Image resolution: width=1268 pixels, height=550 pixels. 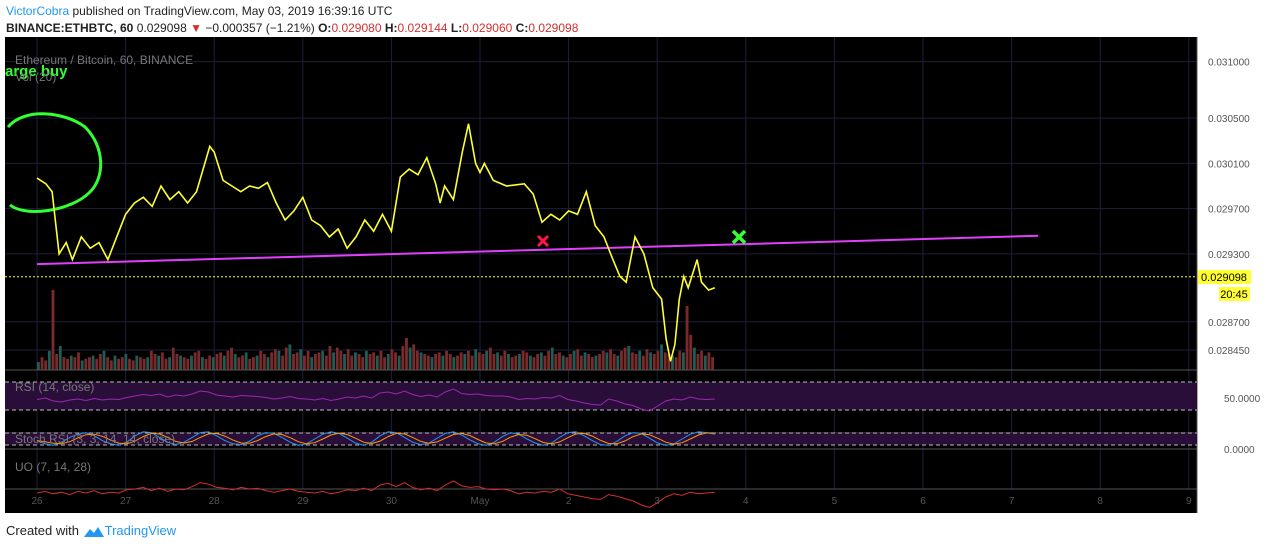 I want to click on stoch-band, so click(x=601, y=439).